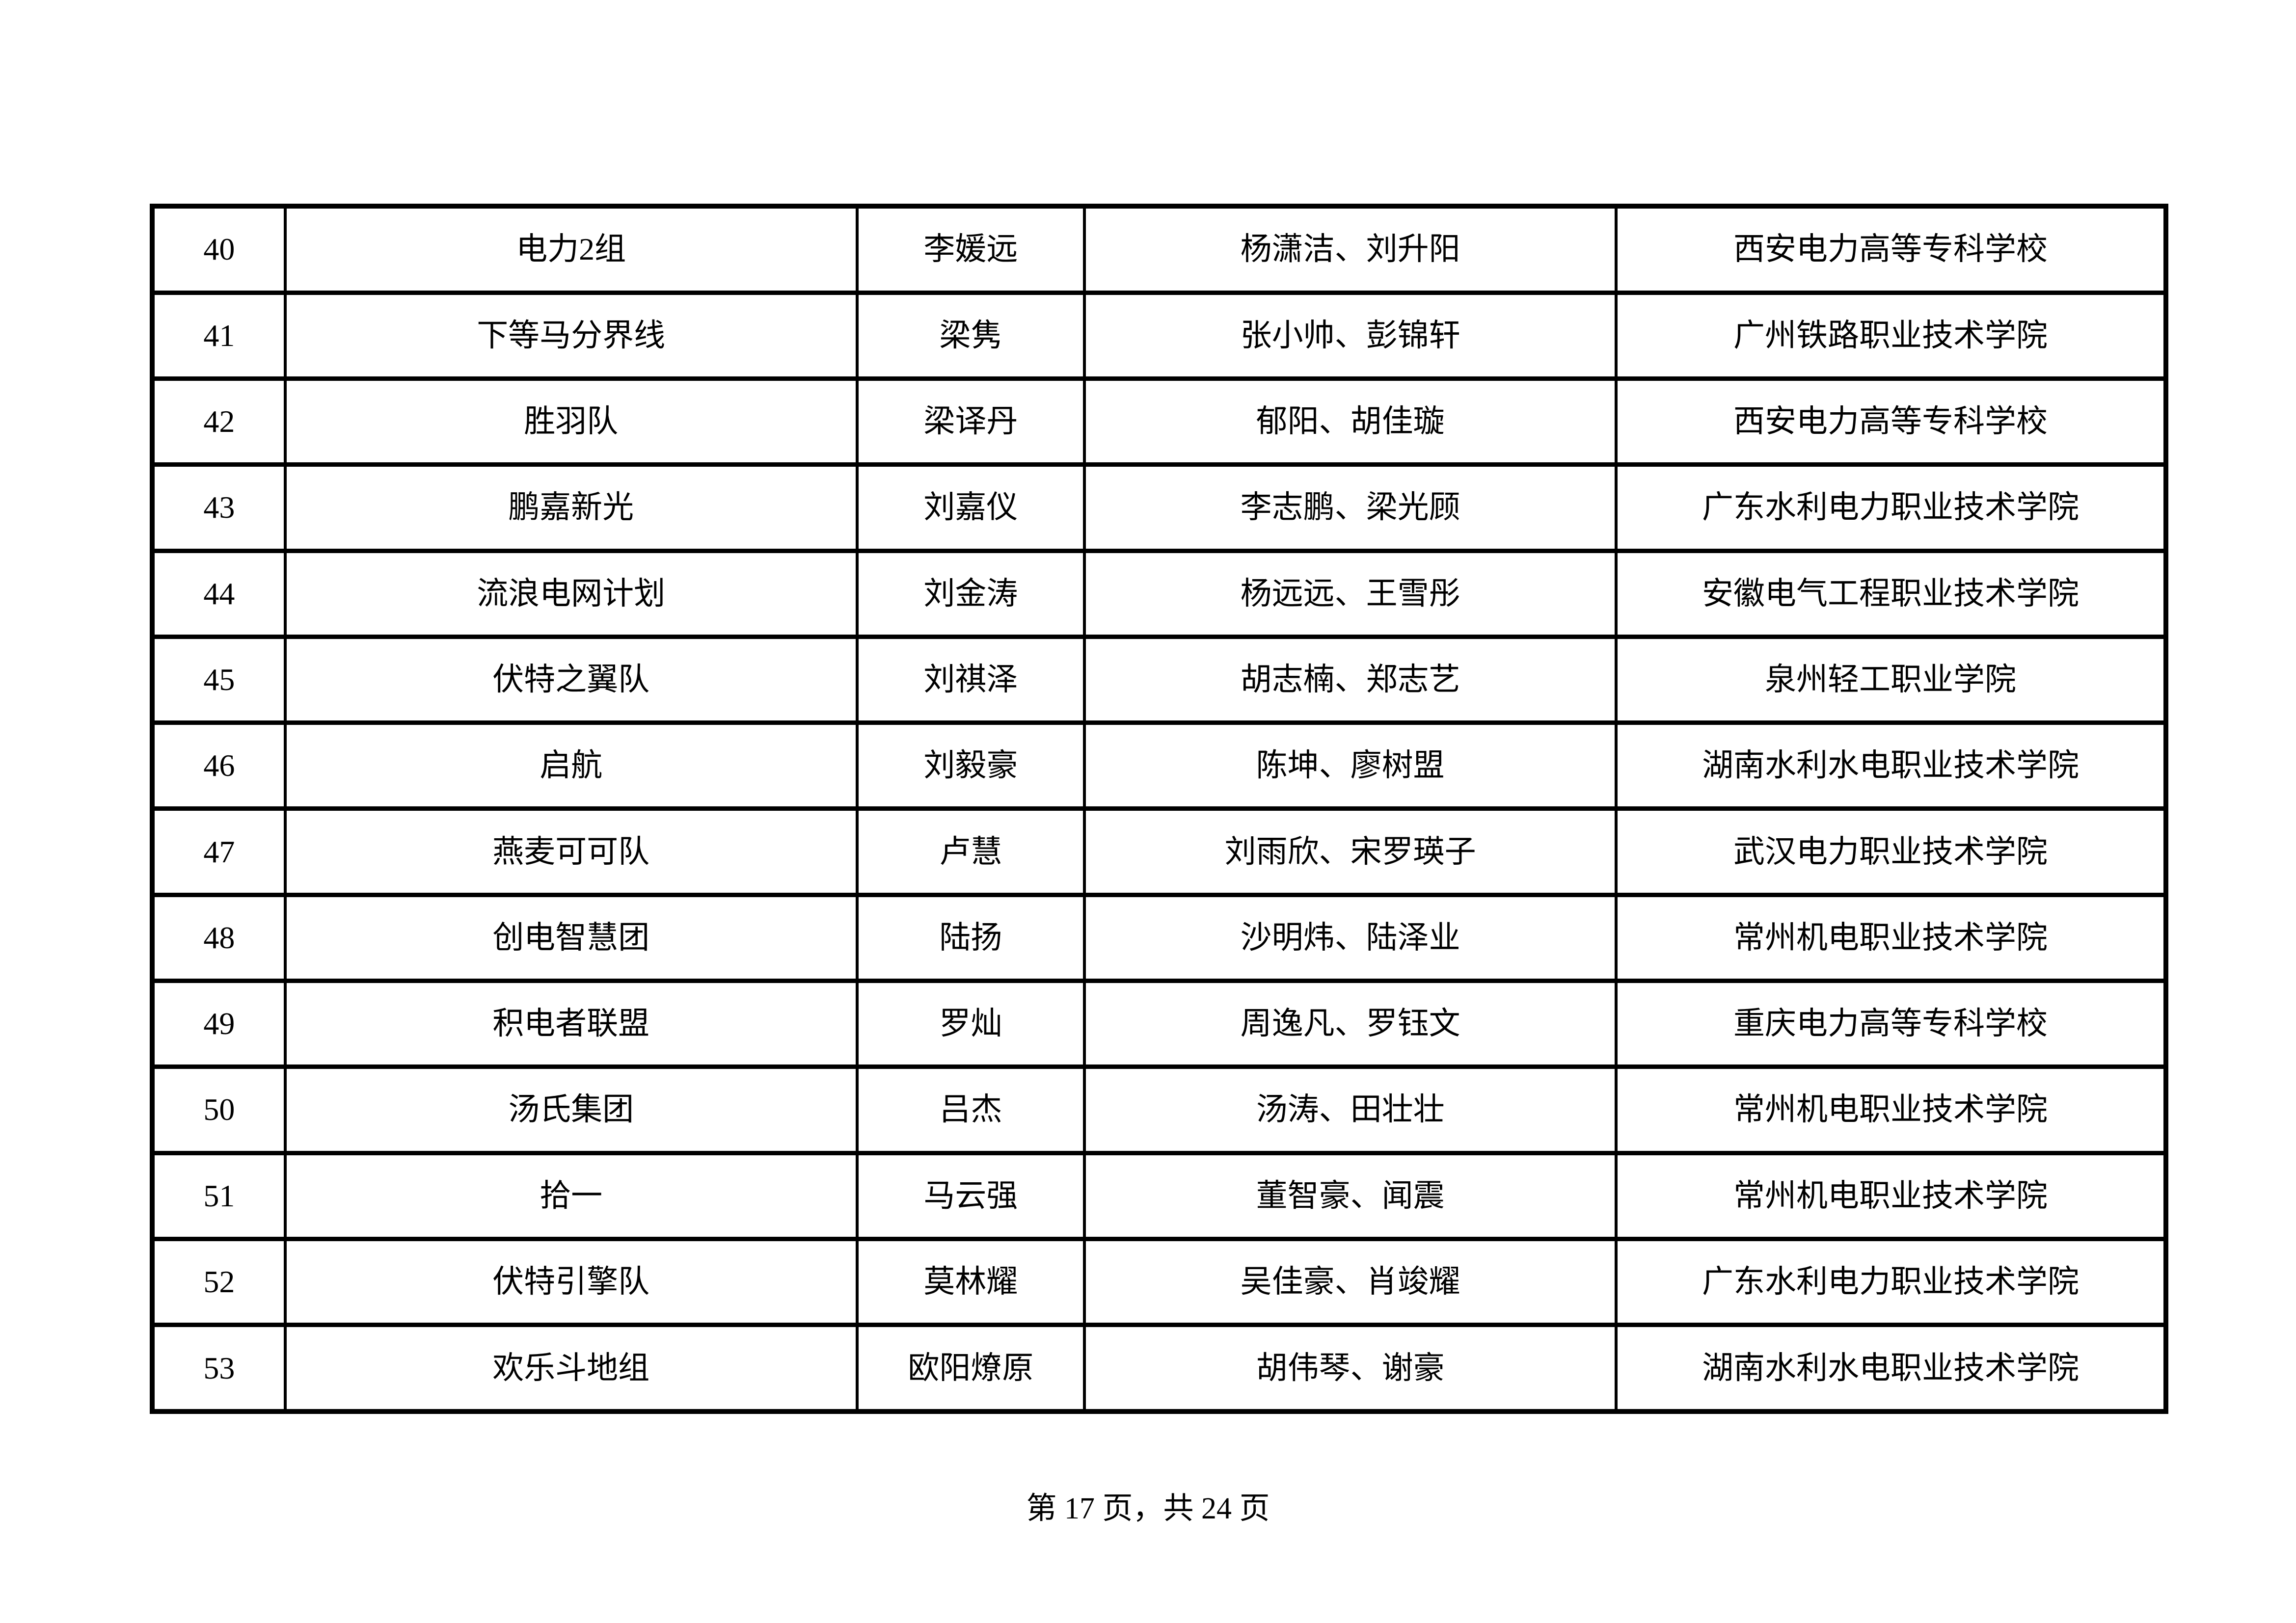 The width and height of the screenshot is (2296, 1623). What do you see at coordinates (219, 1195) in the screenshot?
I see `team-number-cell: 51` at bounding box center [219, 1195].